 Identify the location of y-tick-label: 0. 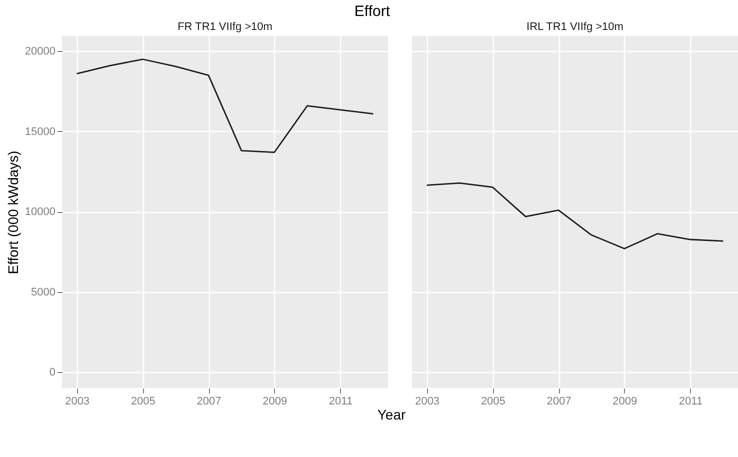
(52, 372).